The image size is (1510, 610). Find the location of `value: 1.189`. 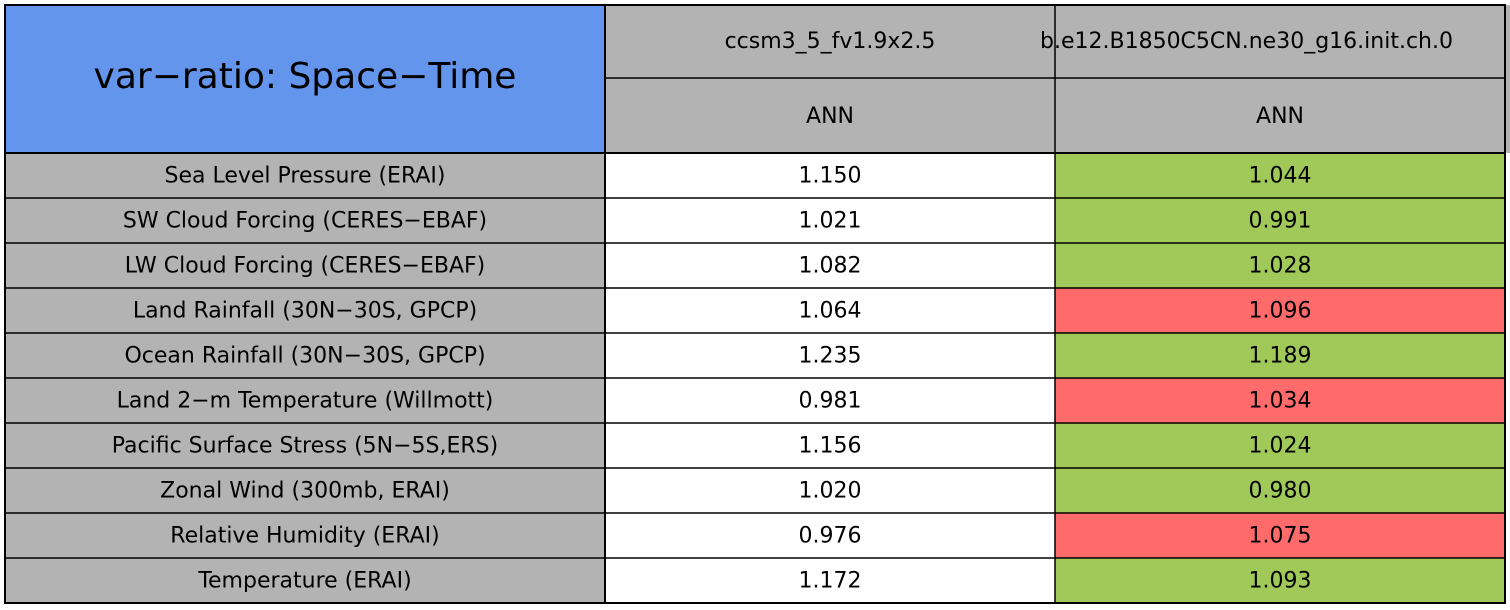

value: 1.189 is located at coordinates (1280, 356).